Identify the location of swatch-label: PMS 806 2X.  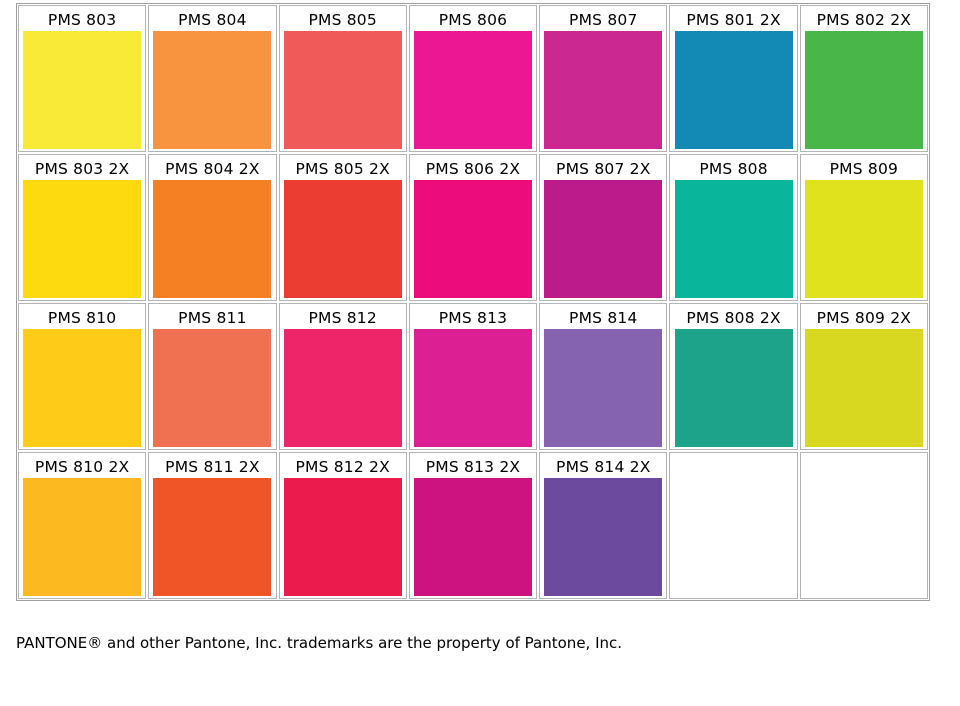
(473, 169).